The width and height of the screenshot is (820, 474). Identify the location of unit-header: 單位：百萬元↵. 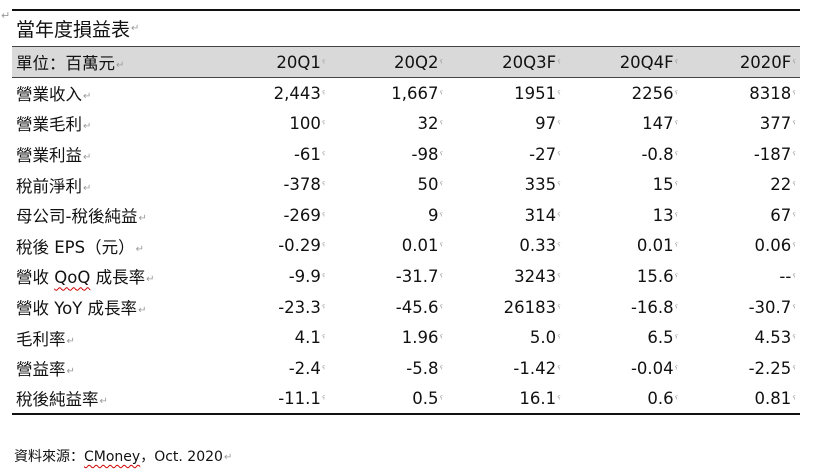
(112, 63).